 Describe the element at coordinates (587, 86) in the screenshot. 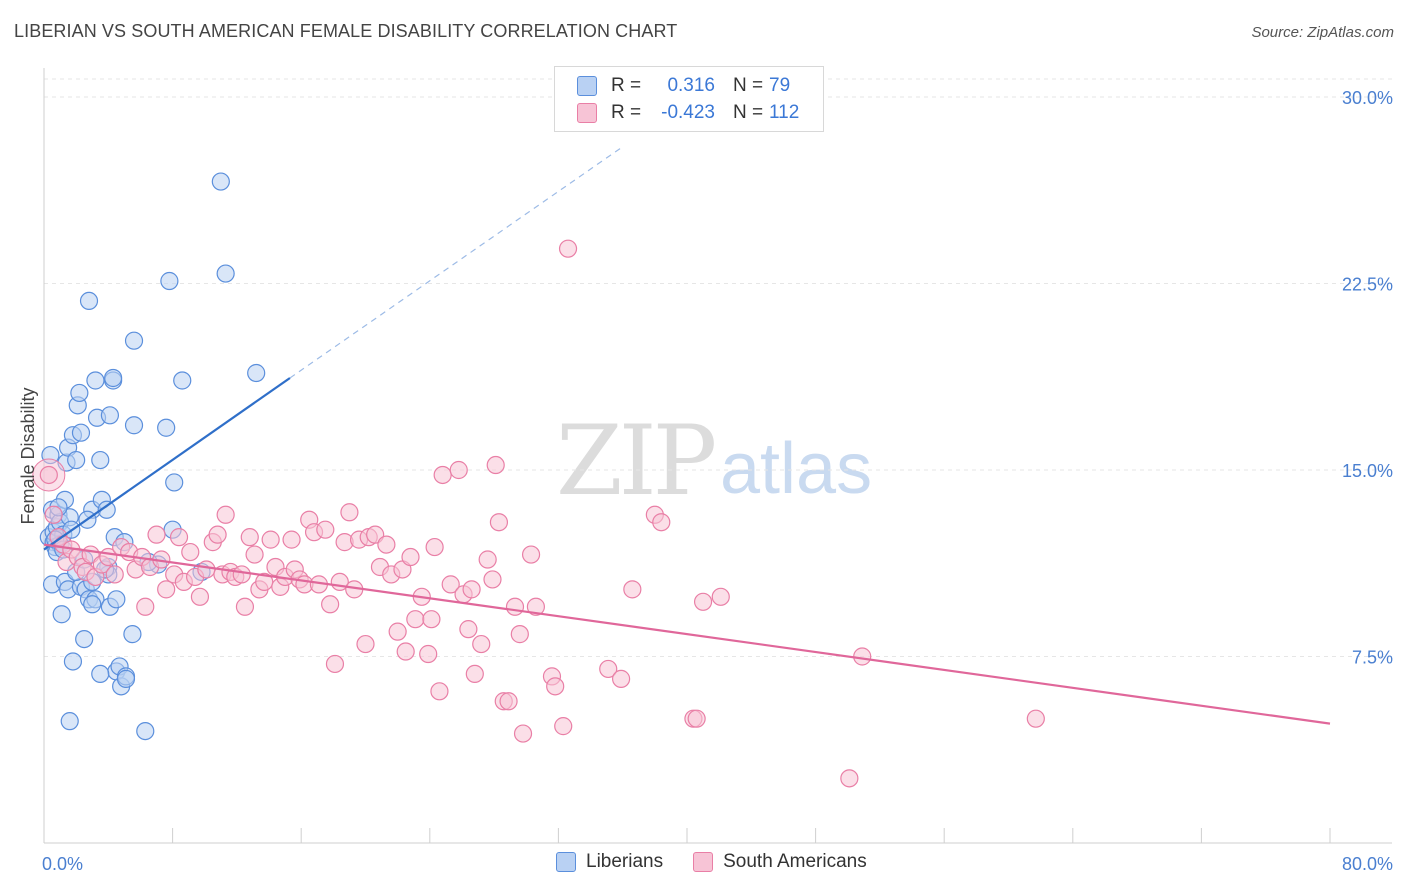

I see `liberians-swatch` at that location.